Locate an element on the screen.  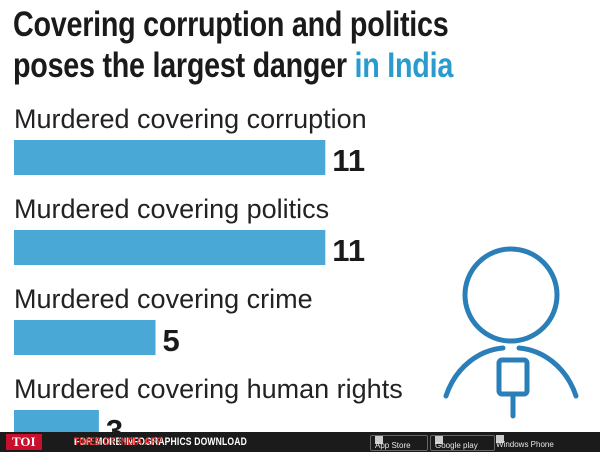
category-label: Murdered covering corruption is located at coordinates (190, 119).